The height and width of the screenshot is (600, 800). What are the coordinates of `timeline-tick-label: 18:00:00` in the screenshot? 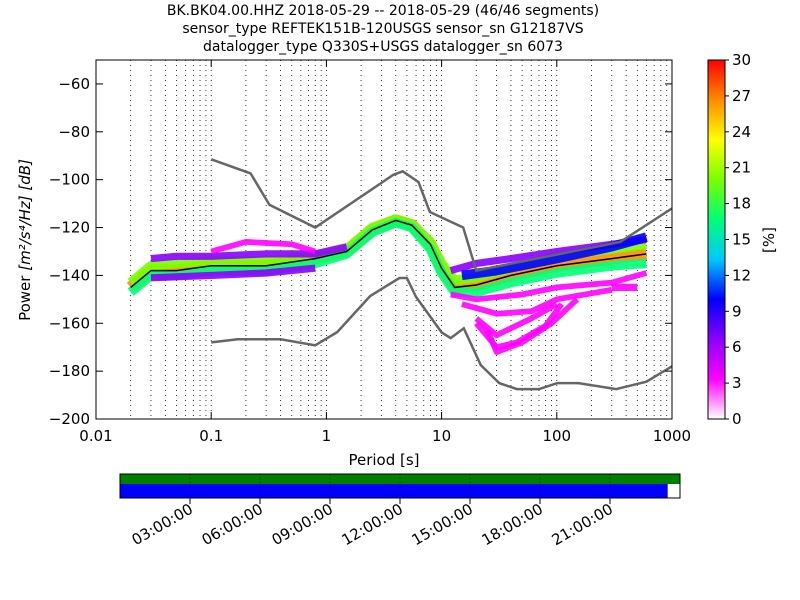 It's located at (512, 524).